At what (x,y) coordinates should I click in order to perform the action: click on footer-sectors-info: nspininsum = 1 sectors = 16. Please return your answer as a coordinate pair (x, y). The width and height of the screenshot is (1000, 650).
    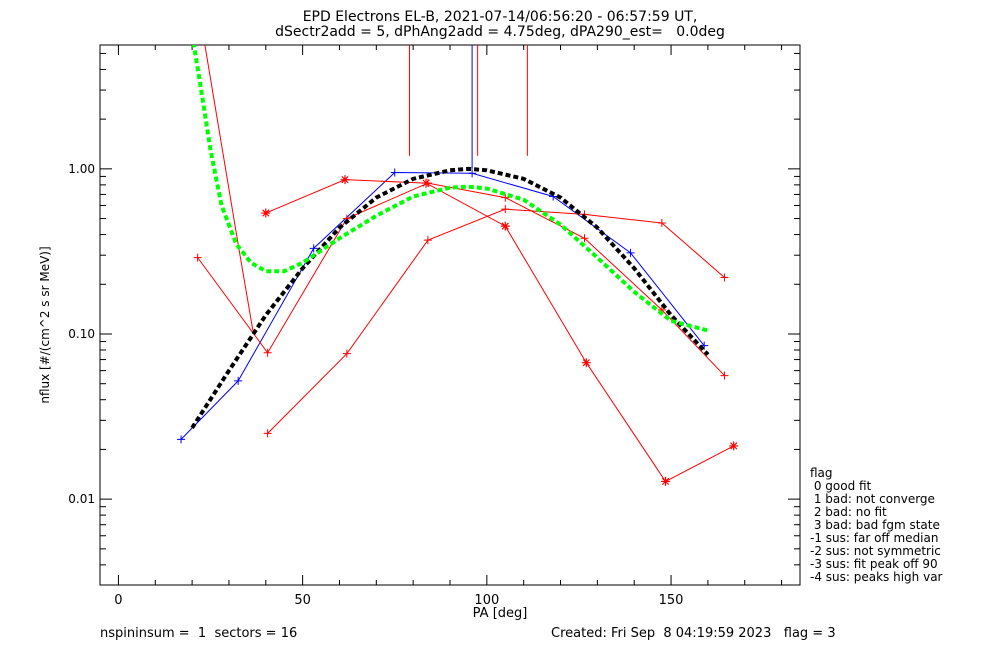
    Looking at the image, I should click on (199, 633).